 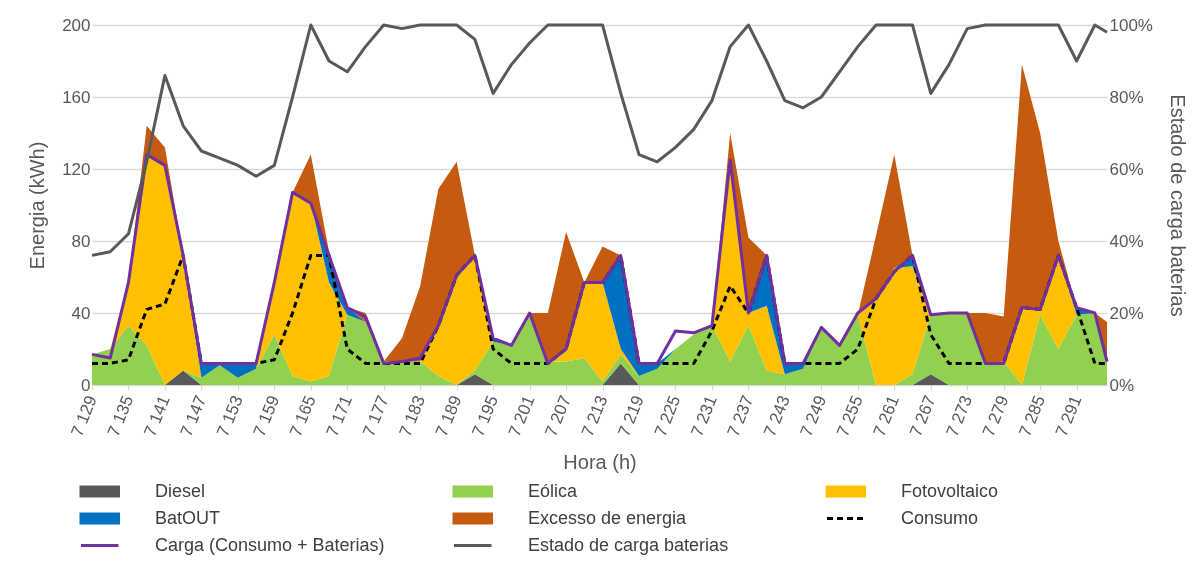 What do you see at coordinates (553, 490) in the screenshot?
I see `legend-label: Eólica` at bounding box center [553, 490].